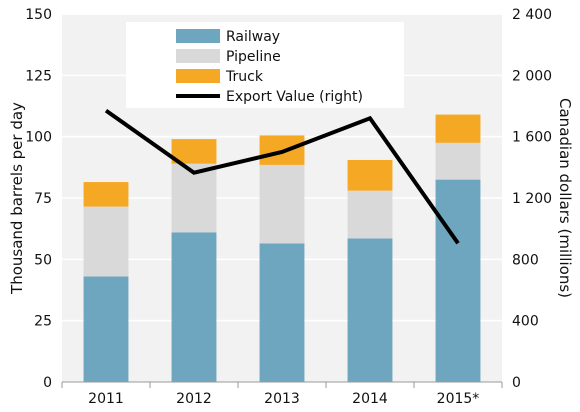 The width and height of the screenshot is (580, 412). I want to click on x-tick-label: 2015*, so click(458, 399).